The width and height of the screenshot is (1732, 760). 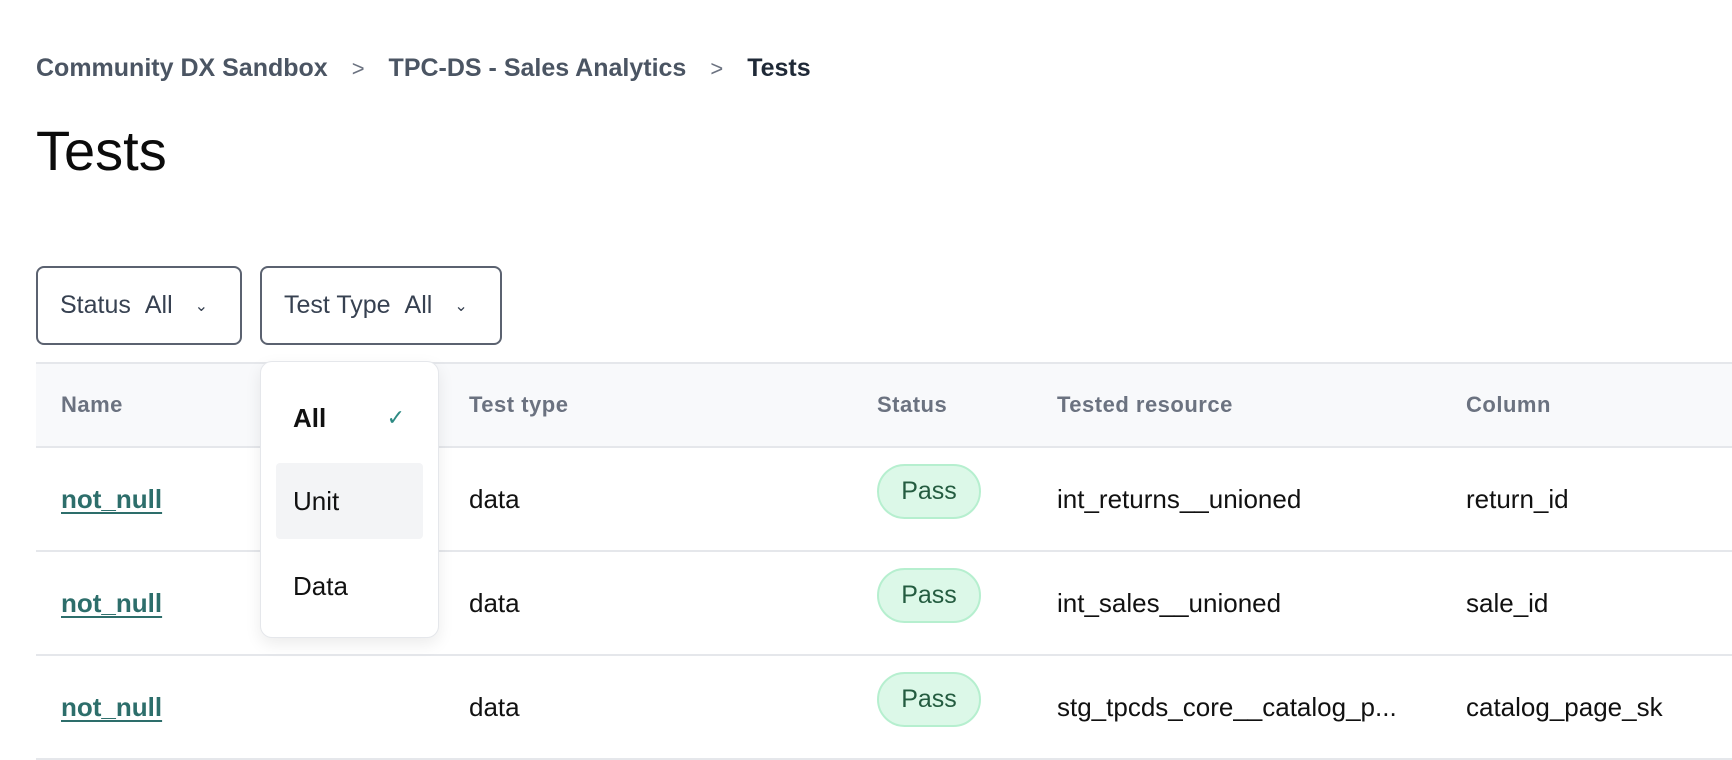 What do you see at coordinates (101, 150) in the screenshot?
I see `page-title: Tests` at bounding box center [101, 150].